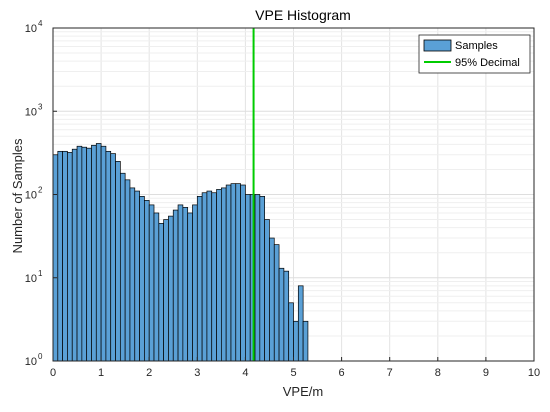  What do you see at coordinates (40, 273) in the screenshot?
I see `y-tick-exponent: 1` at bounding box center [40, 273].